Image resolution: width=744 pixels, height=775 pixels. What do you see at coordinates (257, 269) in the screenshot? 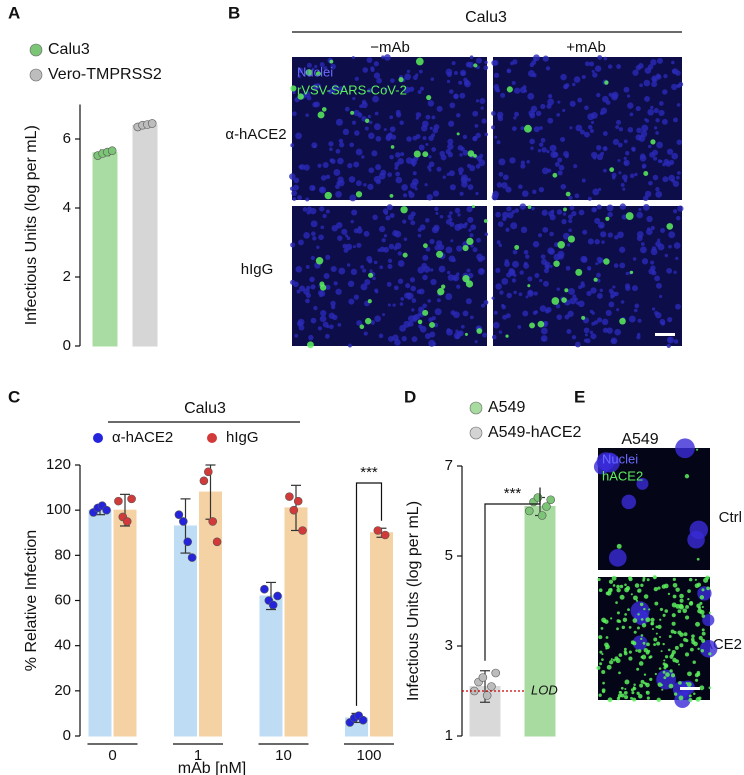
I see `row-label: hIgG` at bounding box center [257, 269].